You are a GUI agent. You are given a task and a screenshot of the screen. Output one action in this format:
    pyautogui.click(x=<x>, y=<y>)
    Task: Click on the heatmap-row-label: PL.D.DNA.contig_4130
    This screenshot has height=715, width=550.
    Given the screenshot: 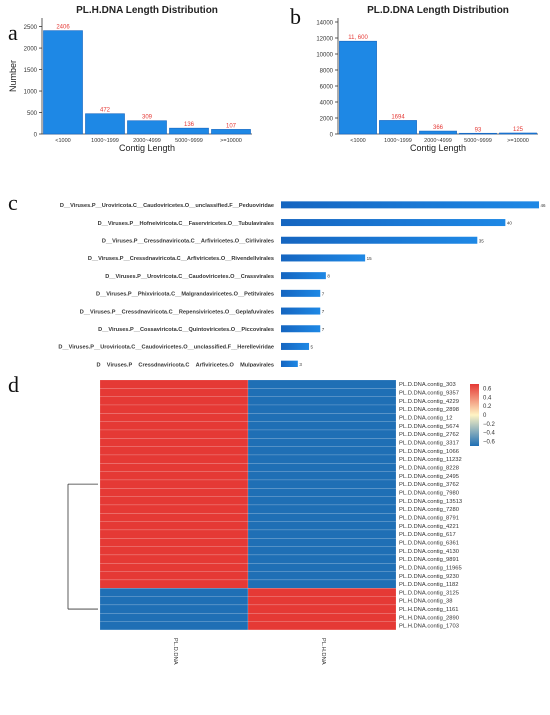 What is the action you would take?
    pyautogui.click(x=429, y=552)
    